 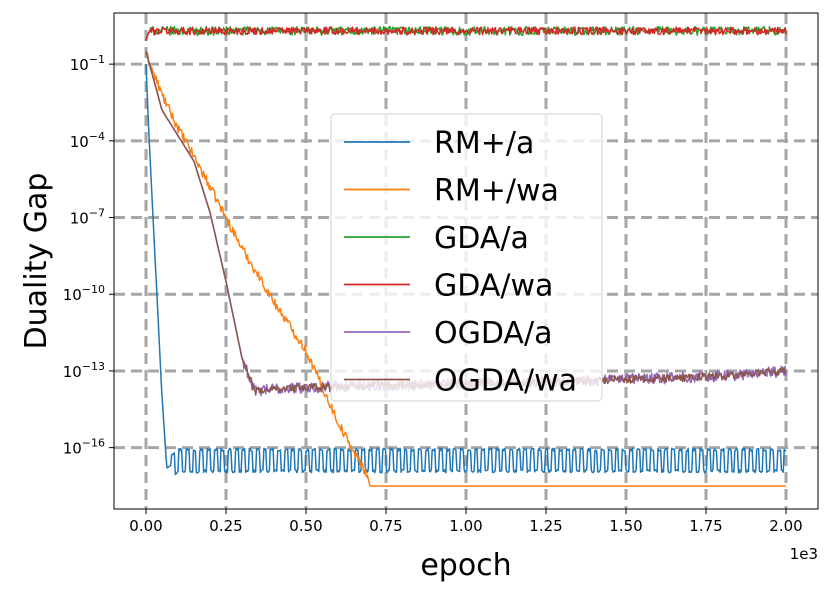 What do you see at coordinates (465, 526) in the screenshot?
I see `x-tick-label: 1.00` at bounding box center [465, 526].